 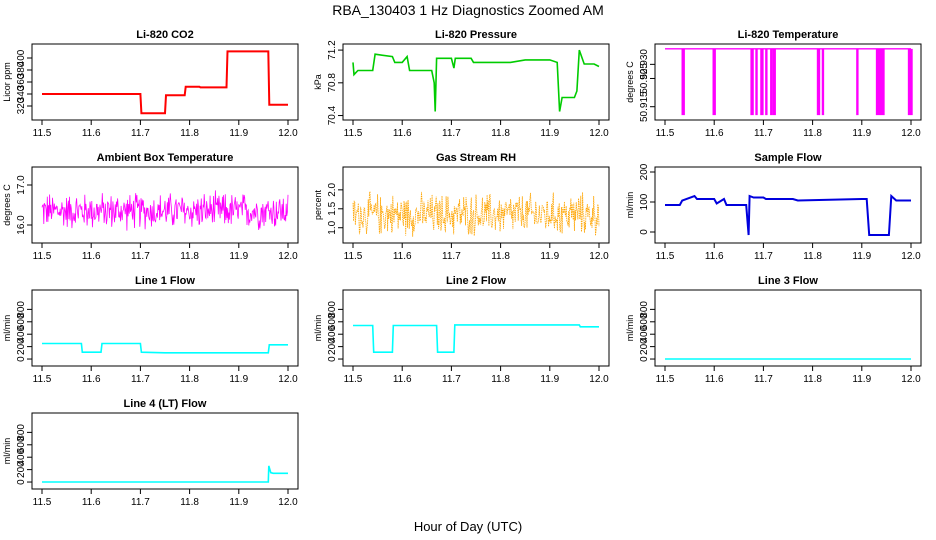 What do you see at coordinates (332, 208) in the screenshot?
I see `y-tick-label: 1.5` at bounding box center [332, 208].